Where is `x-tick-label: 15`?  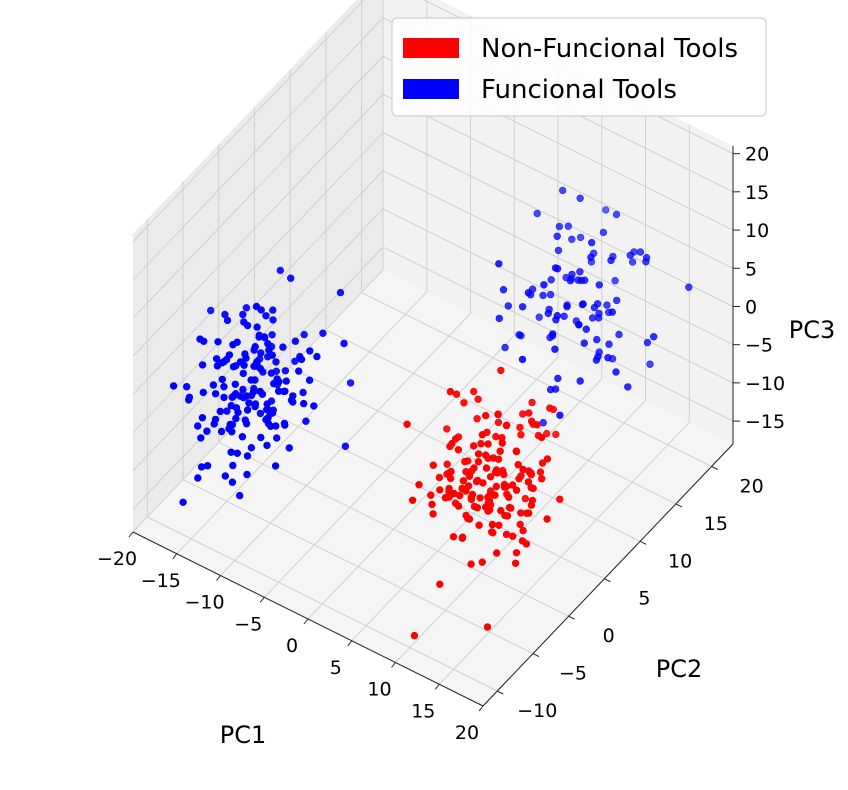 x-tick-label: 15 is located at coordinates (423, 711).